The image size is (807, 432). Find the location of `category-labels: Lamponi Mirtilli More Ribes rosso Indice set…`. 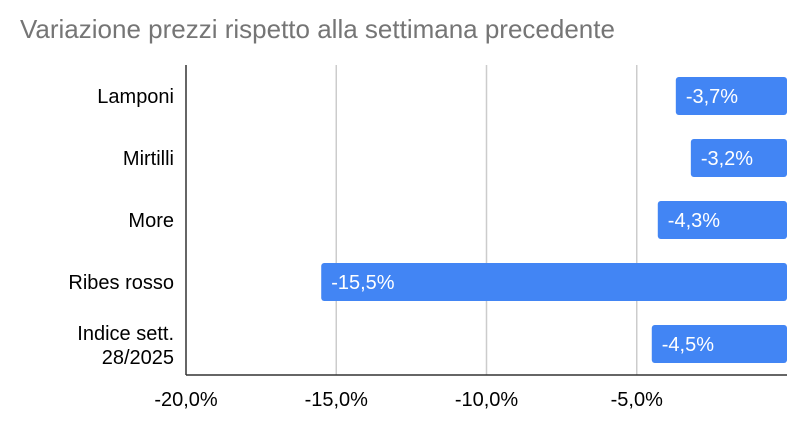

category-labels: Lamponi Mirtilli More Ribes rosso Indice set… is located at coordinates (121, 227).